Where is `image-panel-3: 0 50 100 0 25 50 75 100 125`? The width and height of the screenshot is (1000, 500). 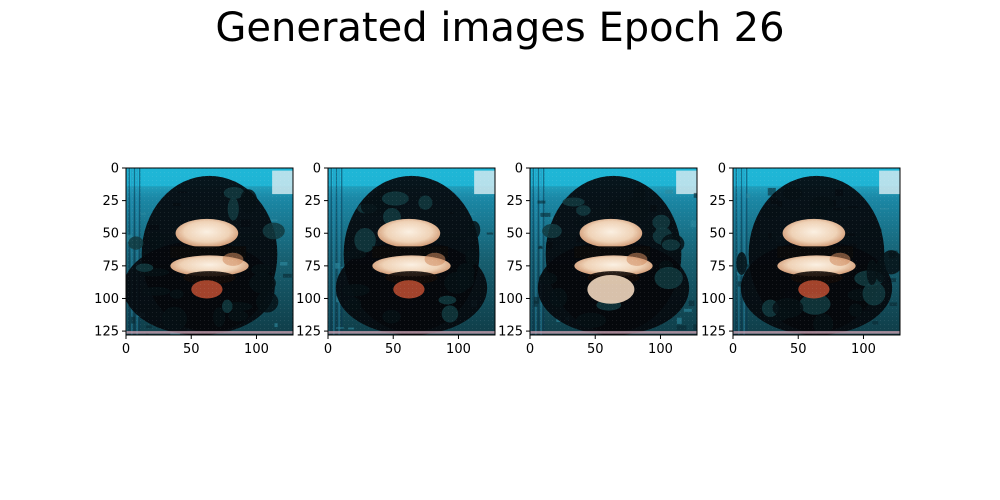
image-panel-3: 0 50 100 0 25 50 75 100 125 is located at coordinates (598, 259).